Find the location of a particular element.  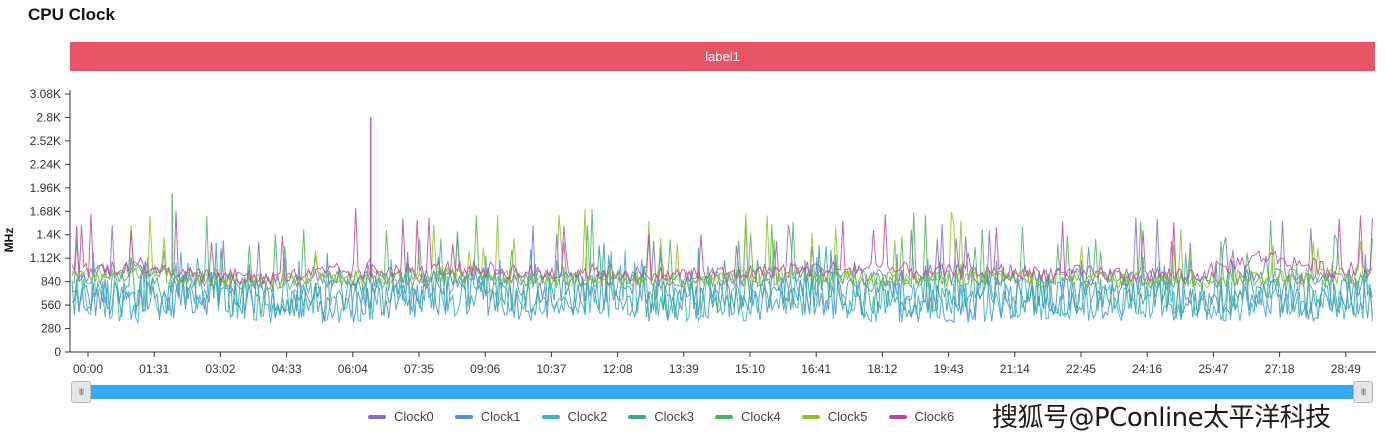

legend-item-clock3: Clock3 is located at coordinates (661, 416).